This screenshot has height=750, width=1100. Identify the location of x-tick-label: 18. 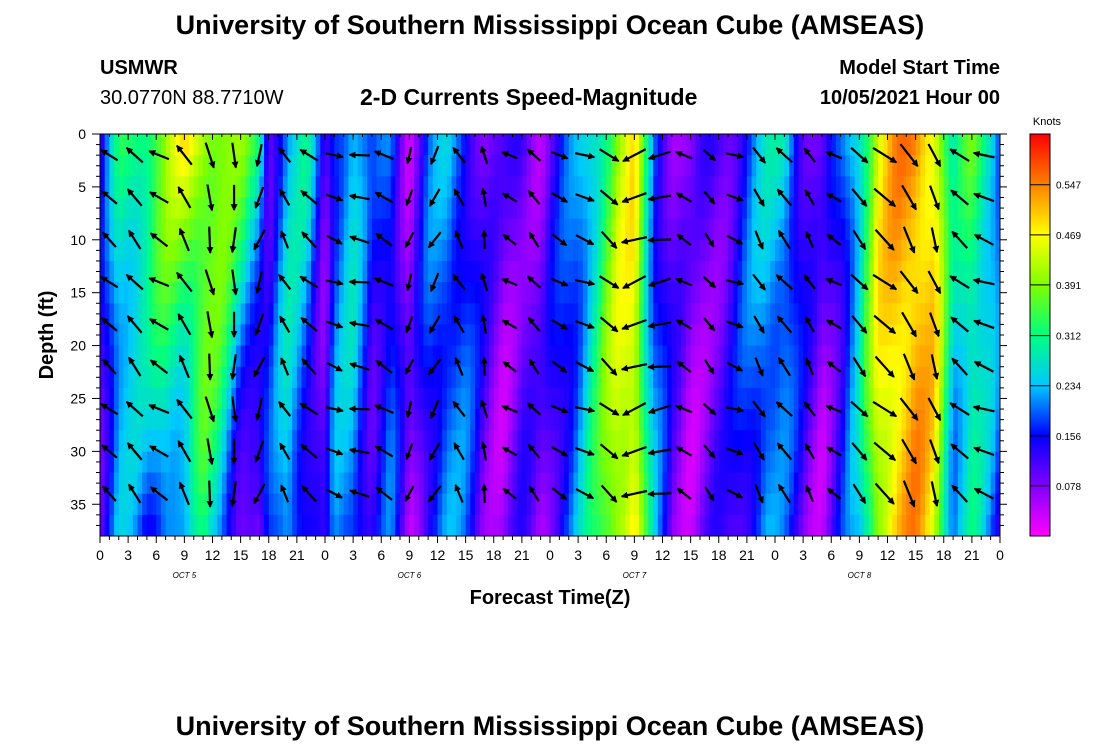
(494, 555).